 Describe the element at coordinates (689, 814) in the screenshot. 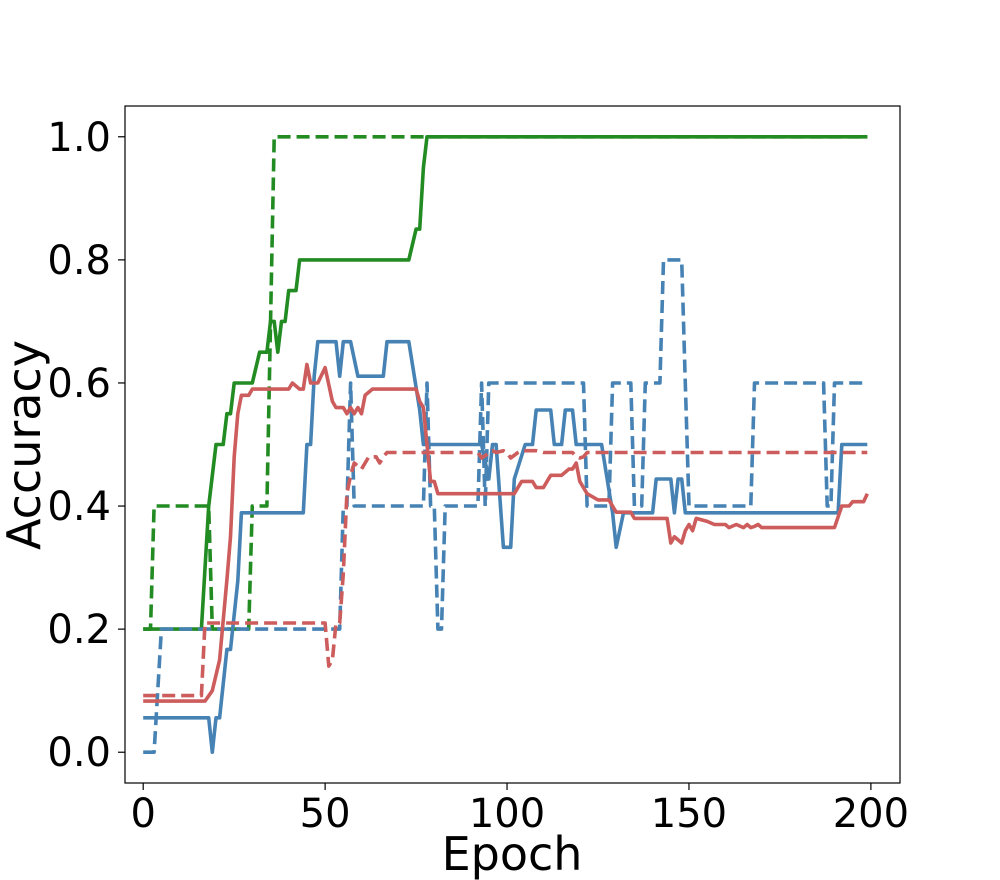

I see `x-tick-label: 150` at that location.